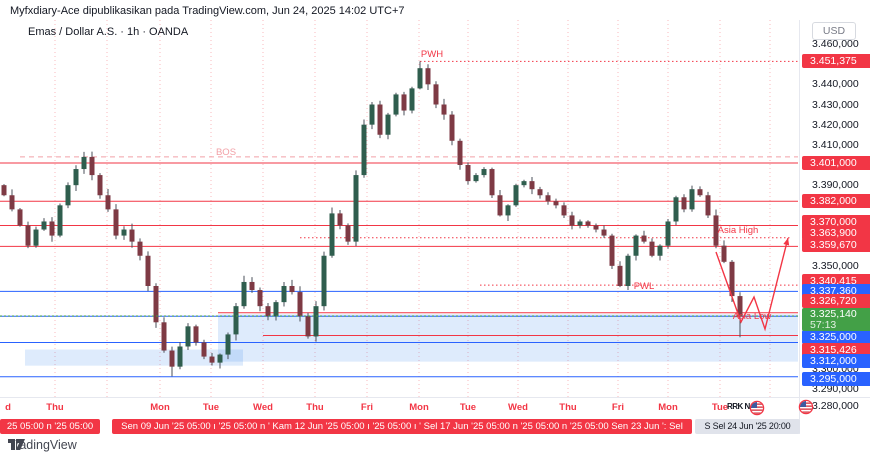  What do you see at coordinates (752, 316) in the screenshot?
I see `annotation-asia-low: Asia Low` at bounding box center [752, 316].